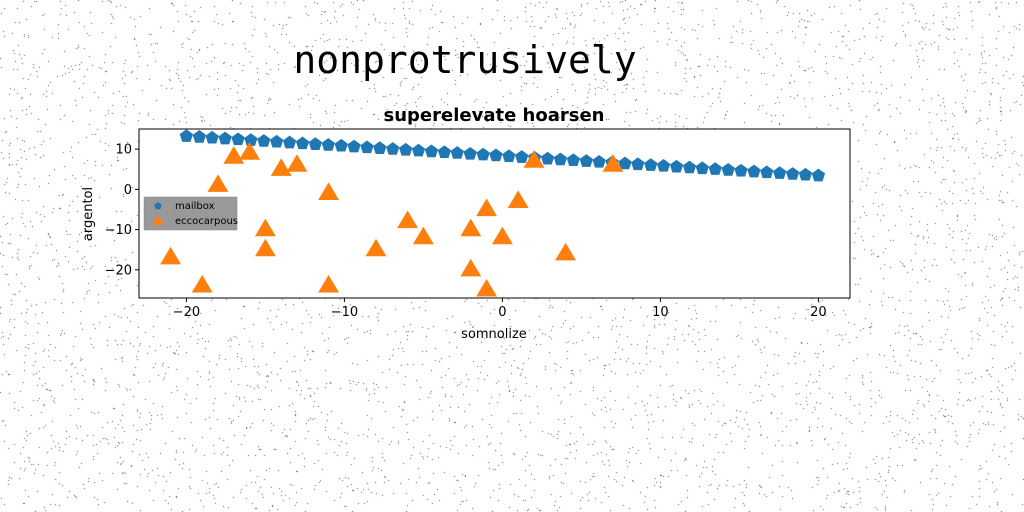  I want to click on legend-pentagon, so click(158, 206).